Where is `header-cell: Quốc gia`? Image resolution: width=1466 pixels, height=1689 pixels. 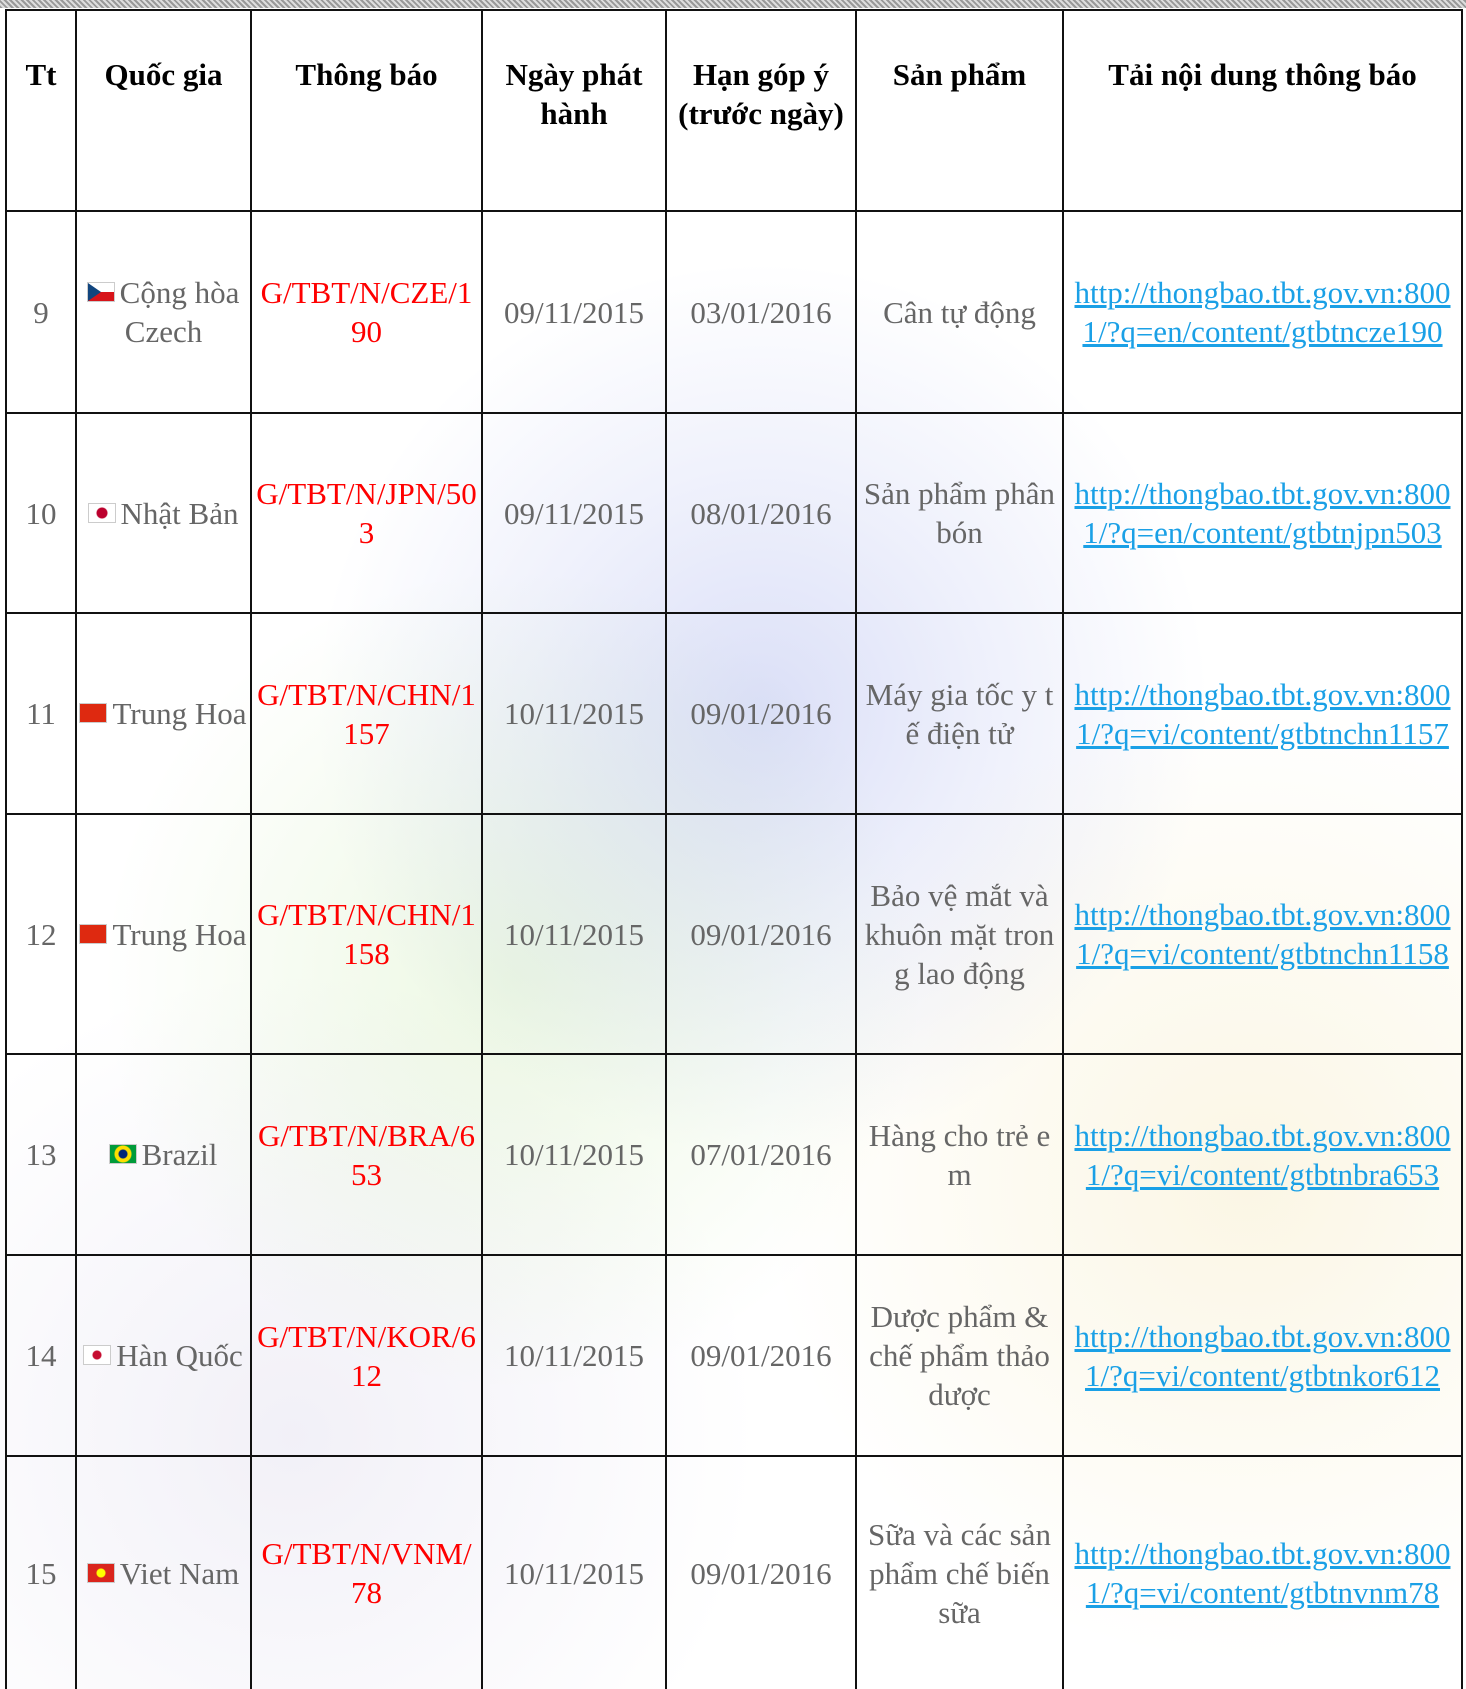 header-cell: Quốc gia is located at coordinates (163, 110).